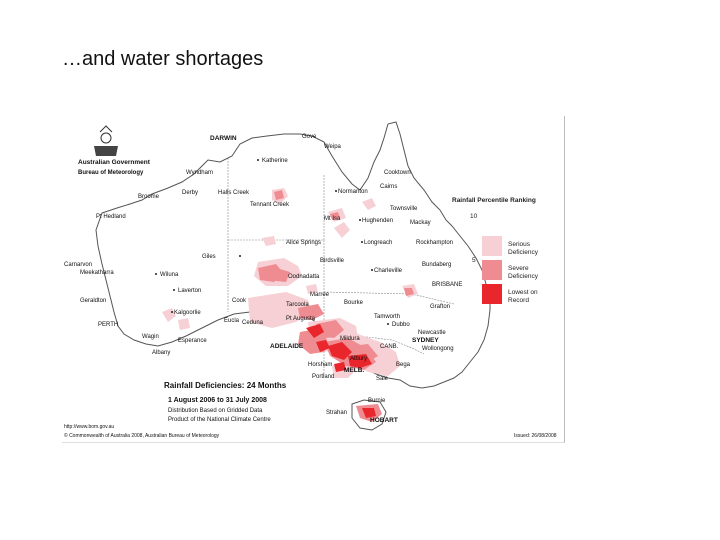  I want to click on place-melbourne: MELB., so click(354, 370).